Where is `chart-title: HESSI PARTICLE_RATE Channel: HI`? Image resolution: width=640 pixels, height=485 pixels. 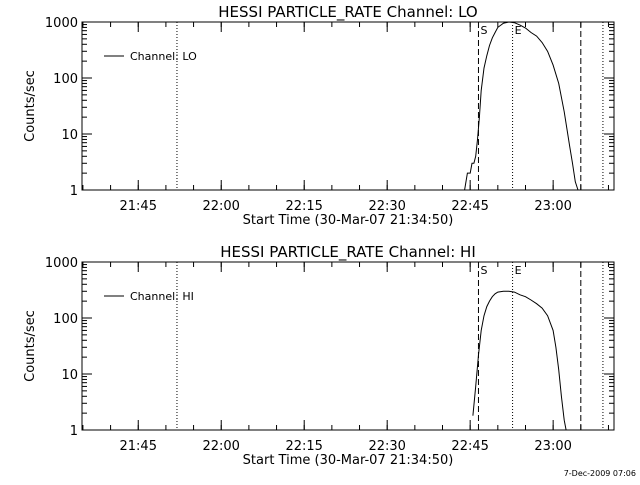
chart-title: HESSI PARTICLE_RATE Channel: HI is located at coordinates (348, 252).